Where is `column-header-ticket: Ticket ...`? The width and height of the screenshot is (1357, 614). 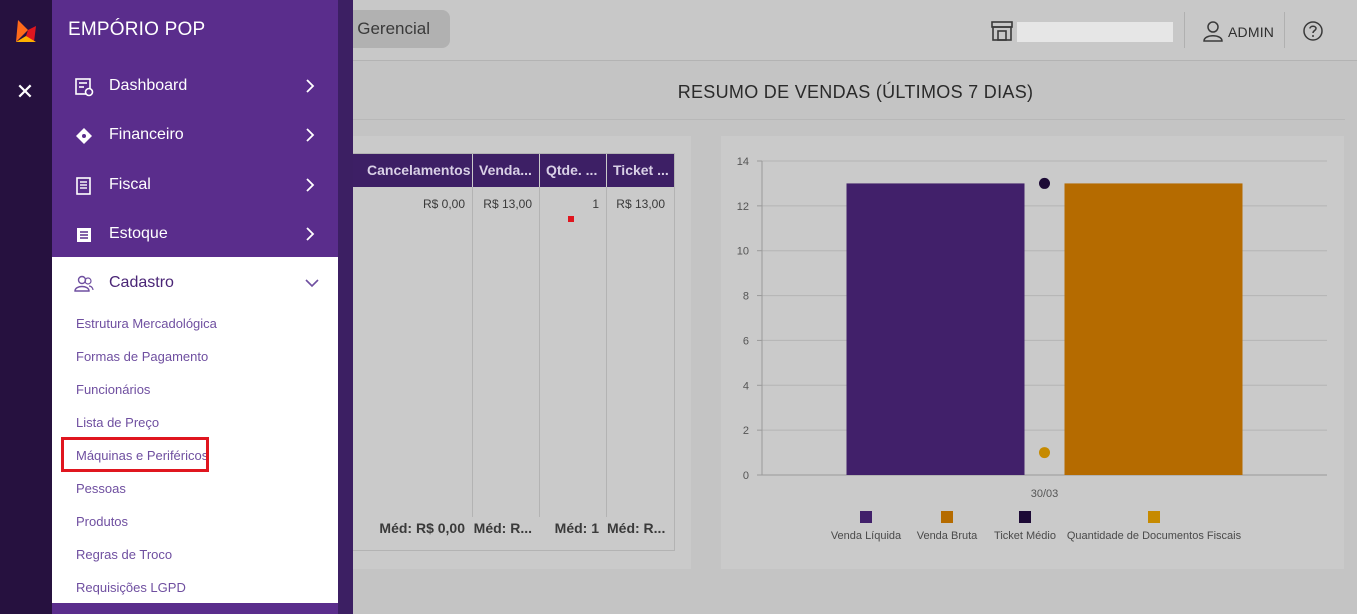 column-header-ticket: Ticket ... is located at coordinates (640, 170).